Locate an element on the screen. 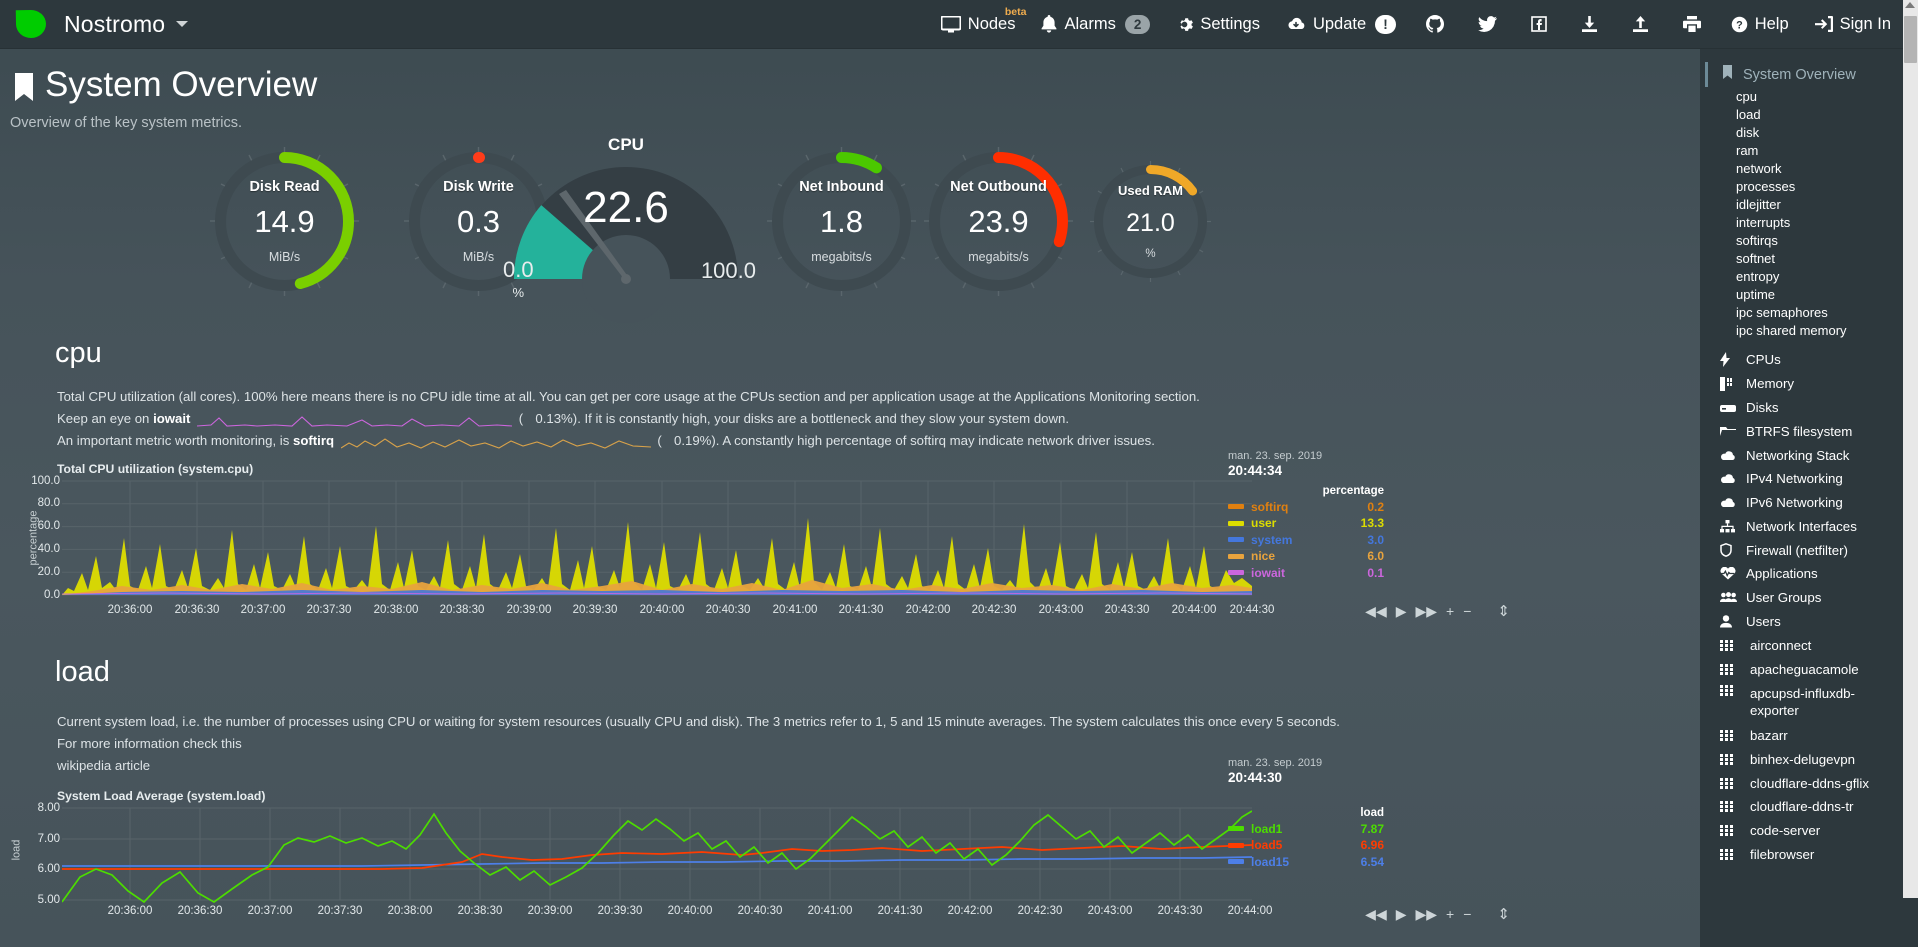 The width and height of the screenshot is (1918, 947). nav-export is located at coordinates (1640, 24).